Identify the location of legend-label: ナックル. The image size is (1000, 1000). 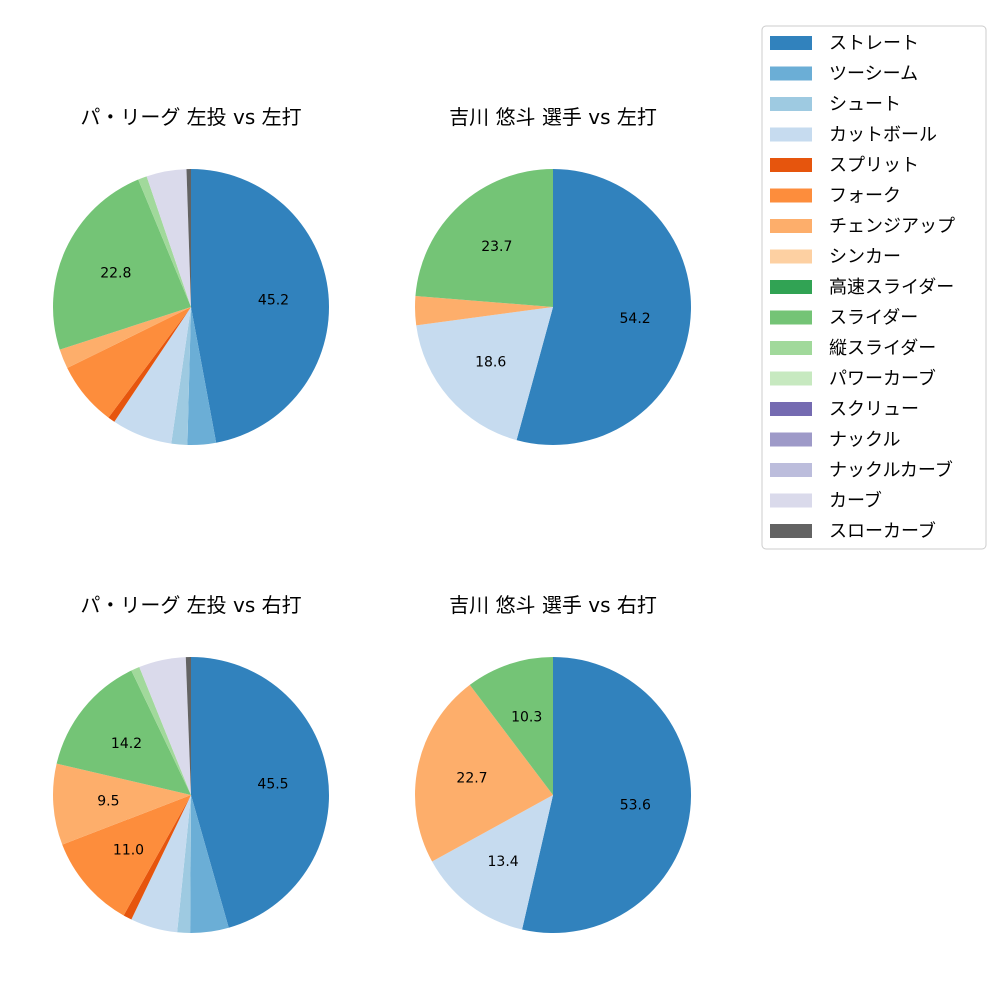
(864, 440).